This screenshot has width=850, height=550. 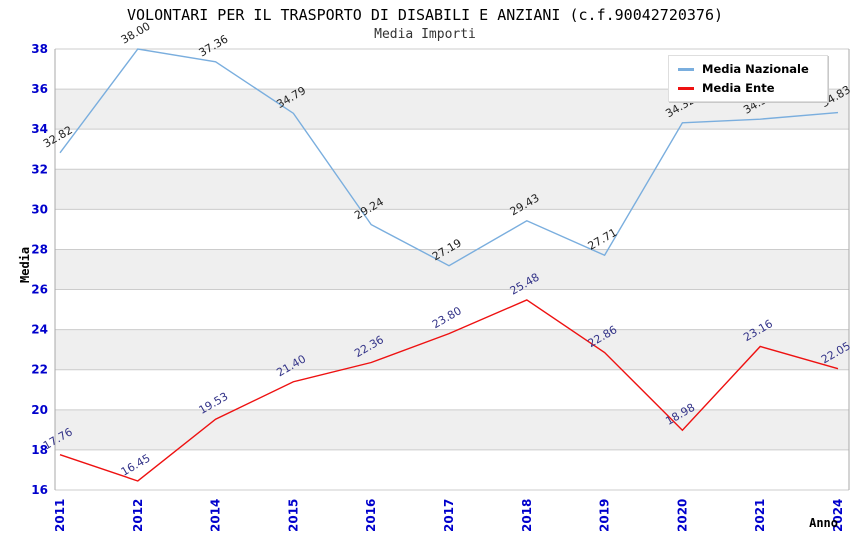 I want to click on y-tick-label: 24, so click(x=39, y=330).